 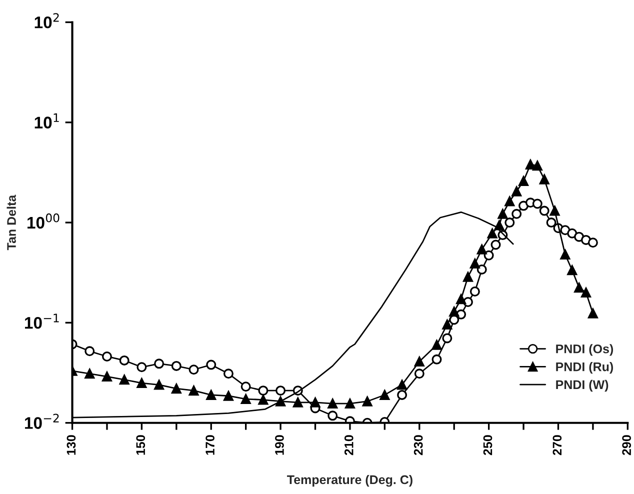 What do you see at coordinates (279, 445) in the screenshot?
I see `x-tick-label: 190` at bounding box center [279, 445].